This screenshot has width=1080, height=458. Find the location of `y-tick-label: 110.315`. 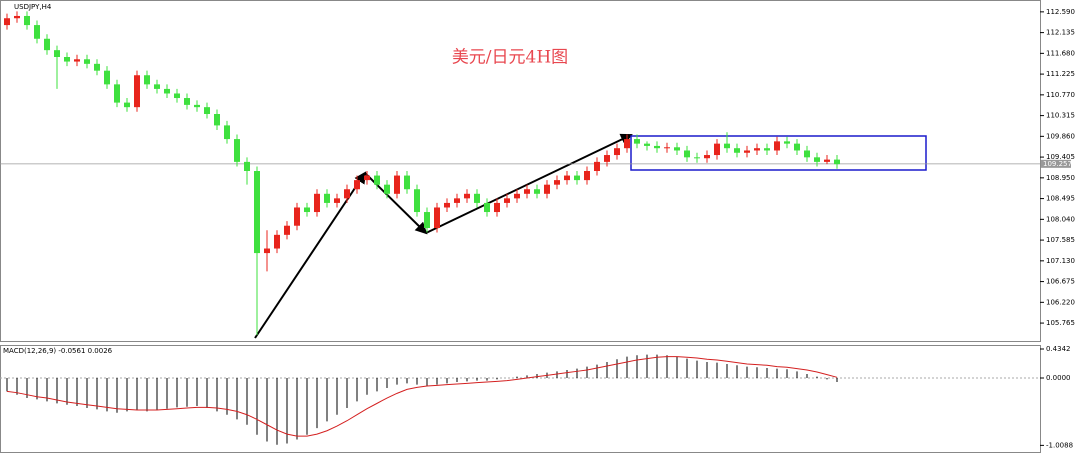

y-tick-label: 110.315 is located at coordinates (1060, 116).